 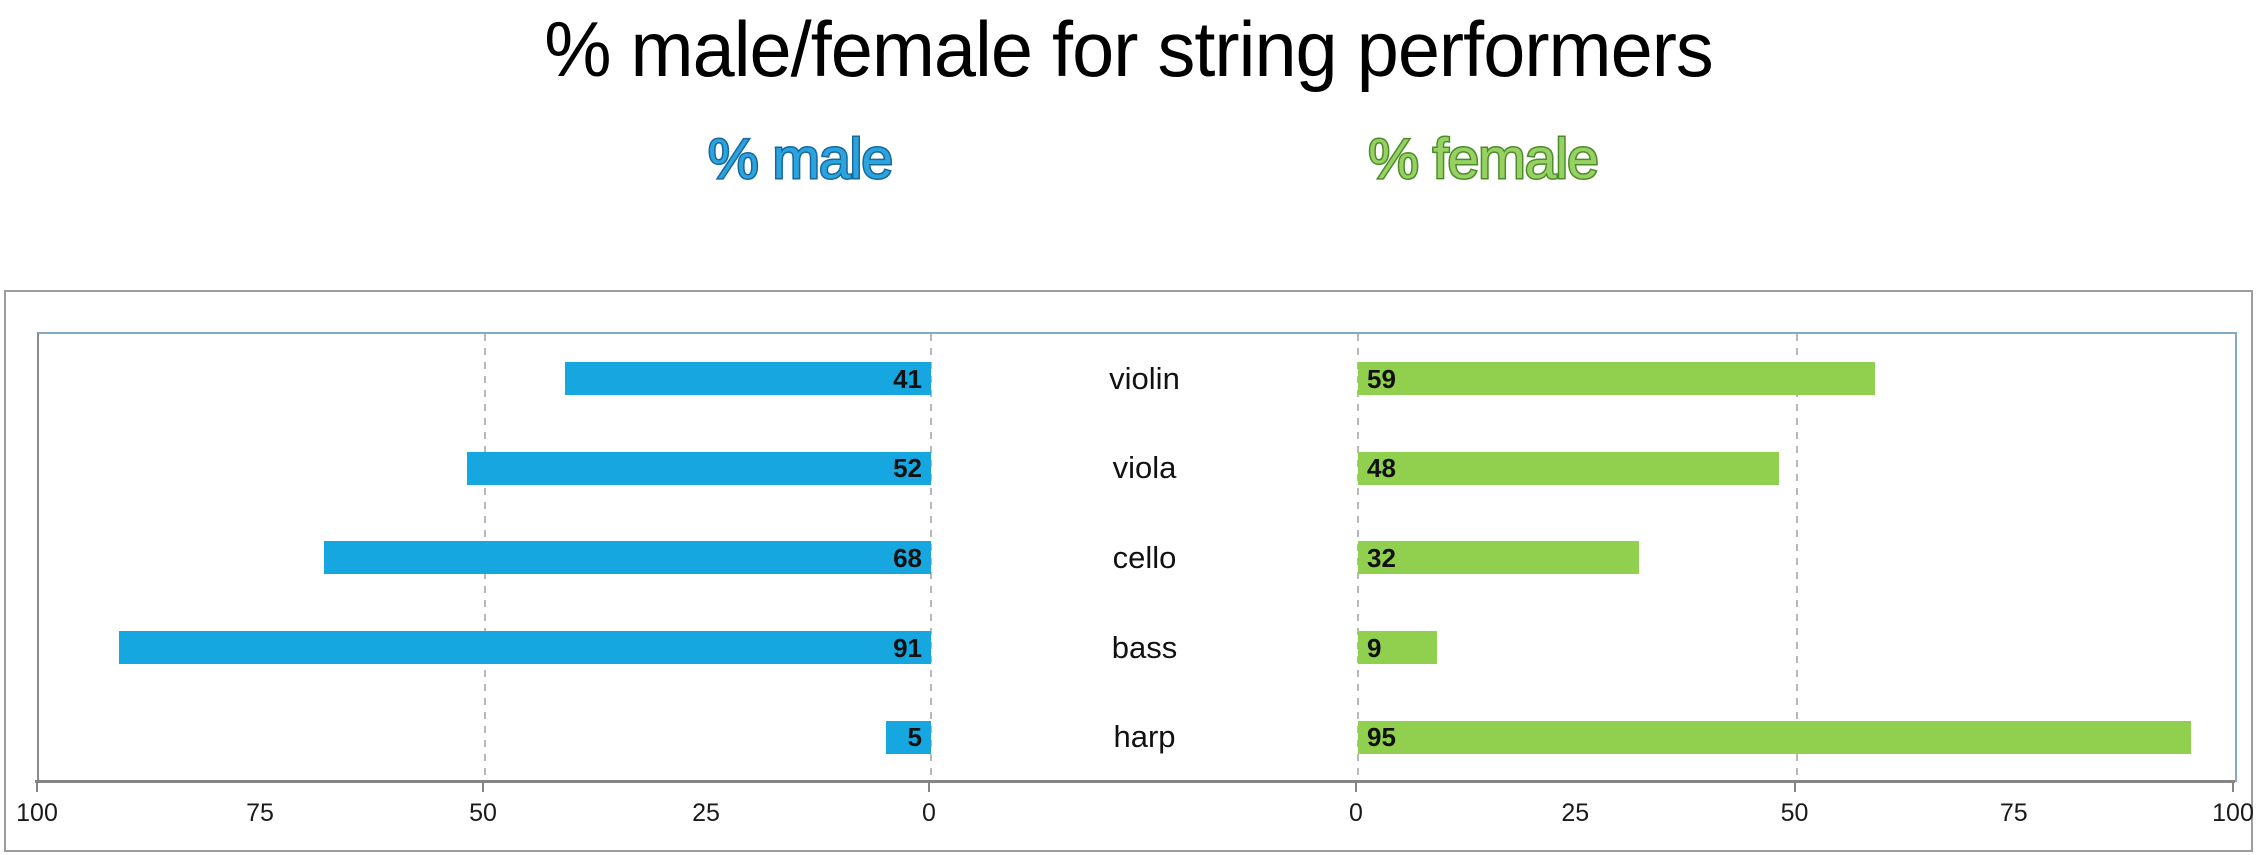 I want to click on male-bar-row: 52, so click(x=485, y=469).